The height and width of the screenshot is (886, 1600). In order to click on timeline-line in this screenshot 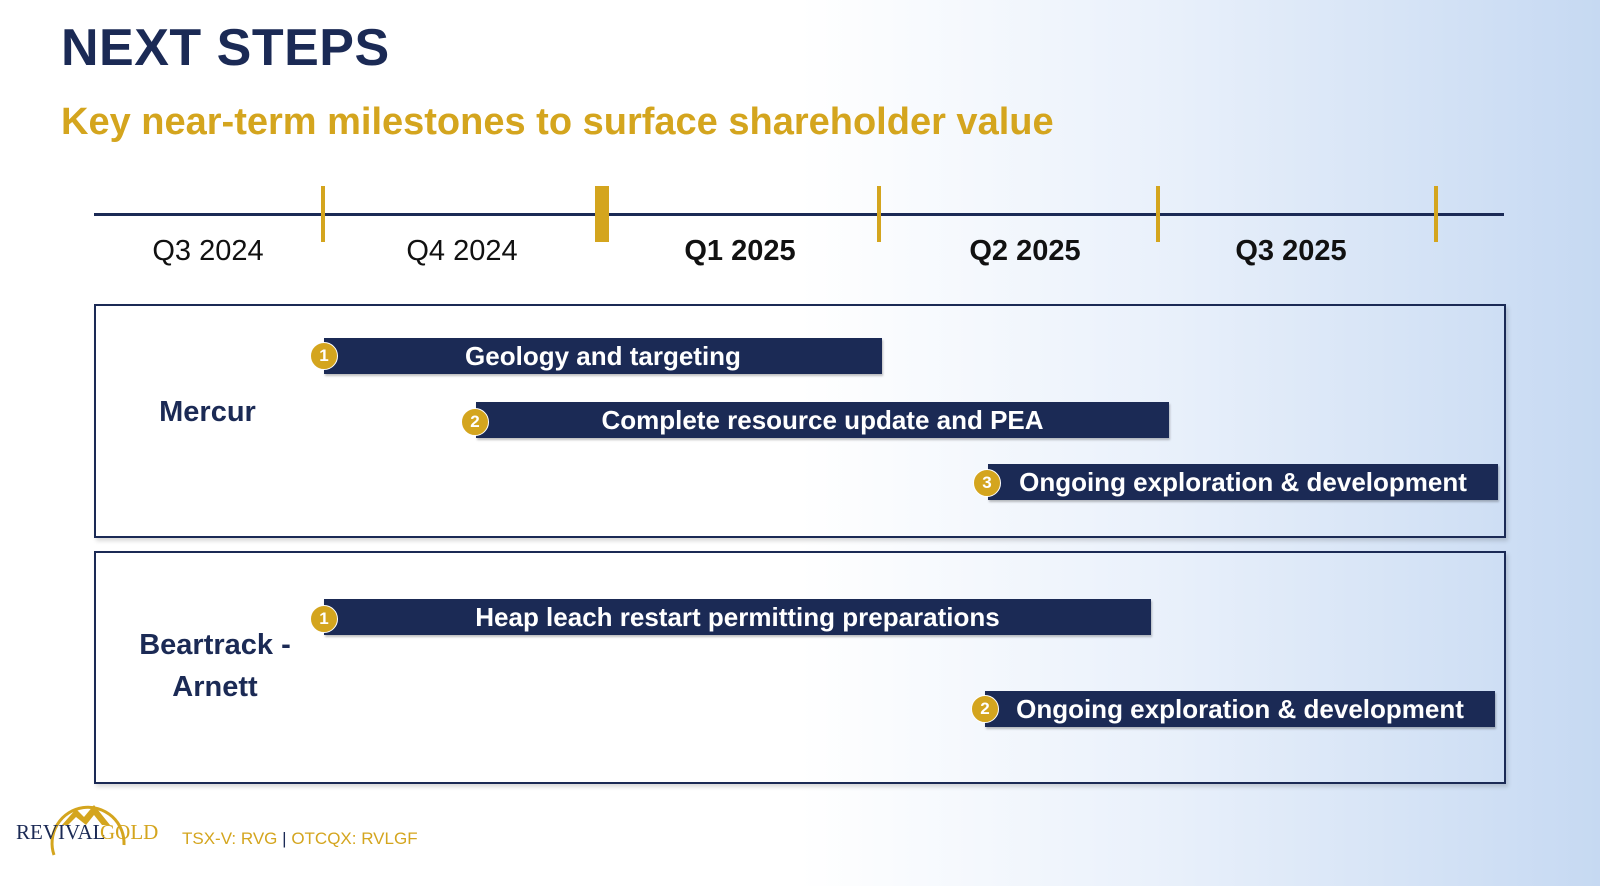, I will do `click(799, 214)`.